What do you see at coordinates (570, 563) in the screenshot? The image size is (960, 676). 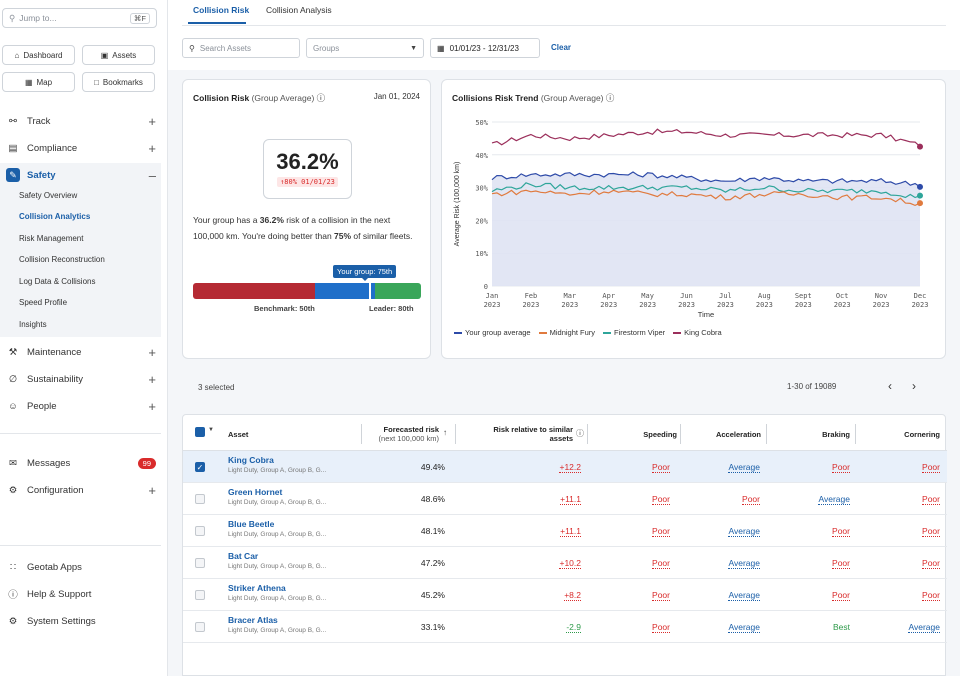 I see `relative-risk-value: +10.2` at bounding box center [570, 563].